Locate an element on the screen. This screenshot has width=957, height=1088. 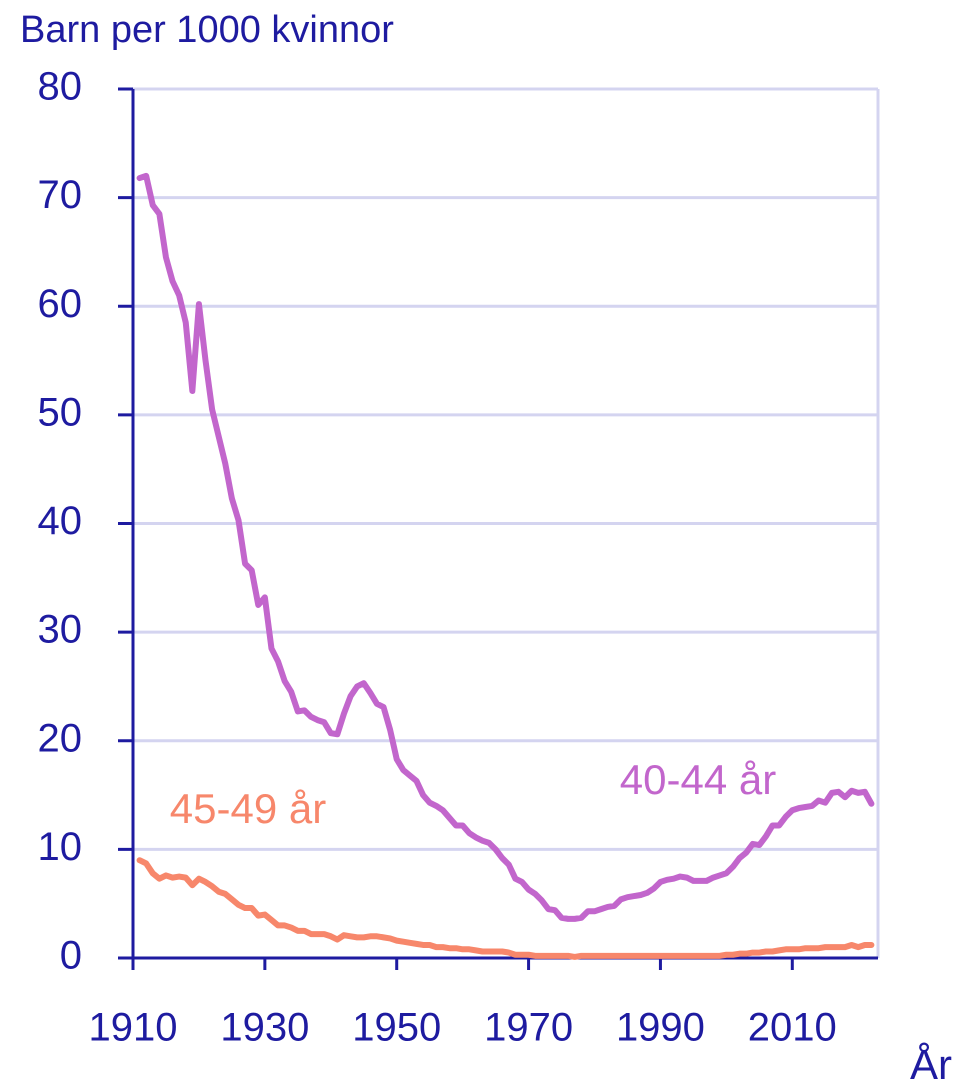
y-tick-label: 80 is located at coordinates (60, 87).